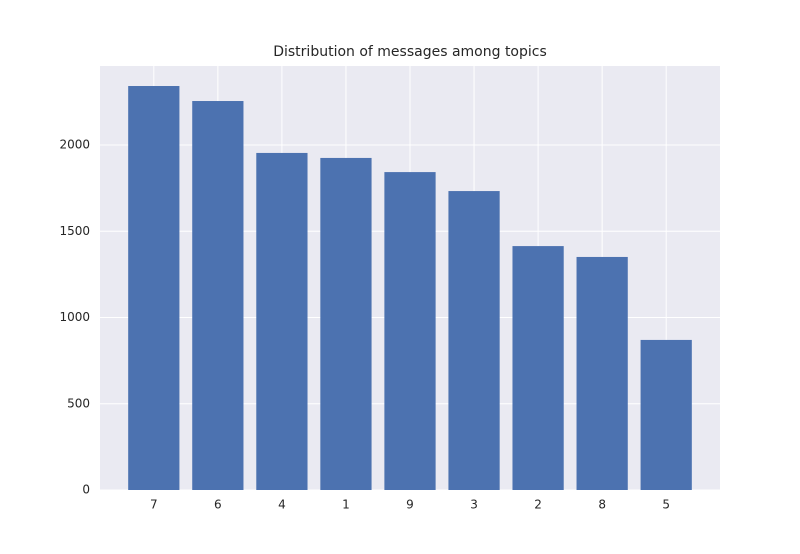 The width and height of the screenshot is (800, 554). Describe the element at coordinates (474, 505) in the screenshot. I see `x-tick-label: 3` at that location.